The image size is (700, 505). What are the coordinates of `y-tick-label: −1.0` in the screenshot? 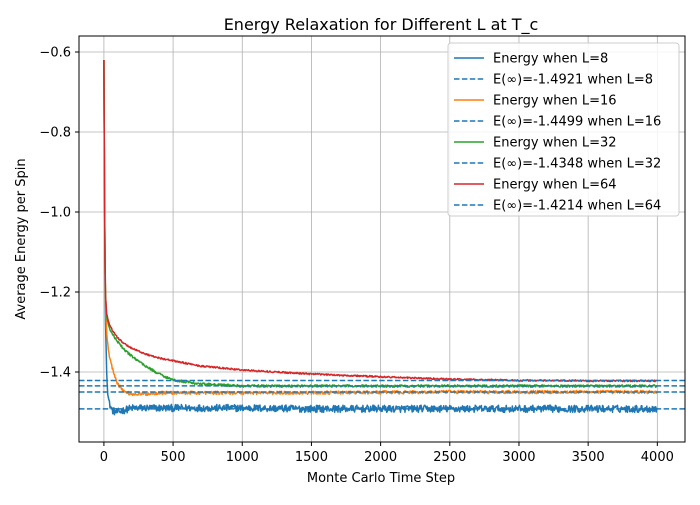 It's located at (55, 213).